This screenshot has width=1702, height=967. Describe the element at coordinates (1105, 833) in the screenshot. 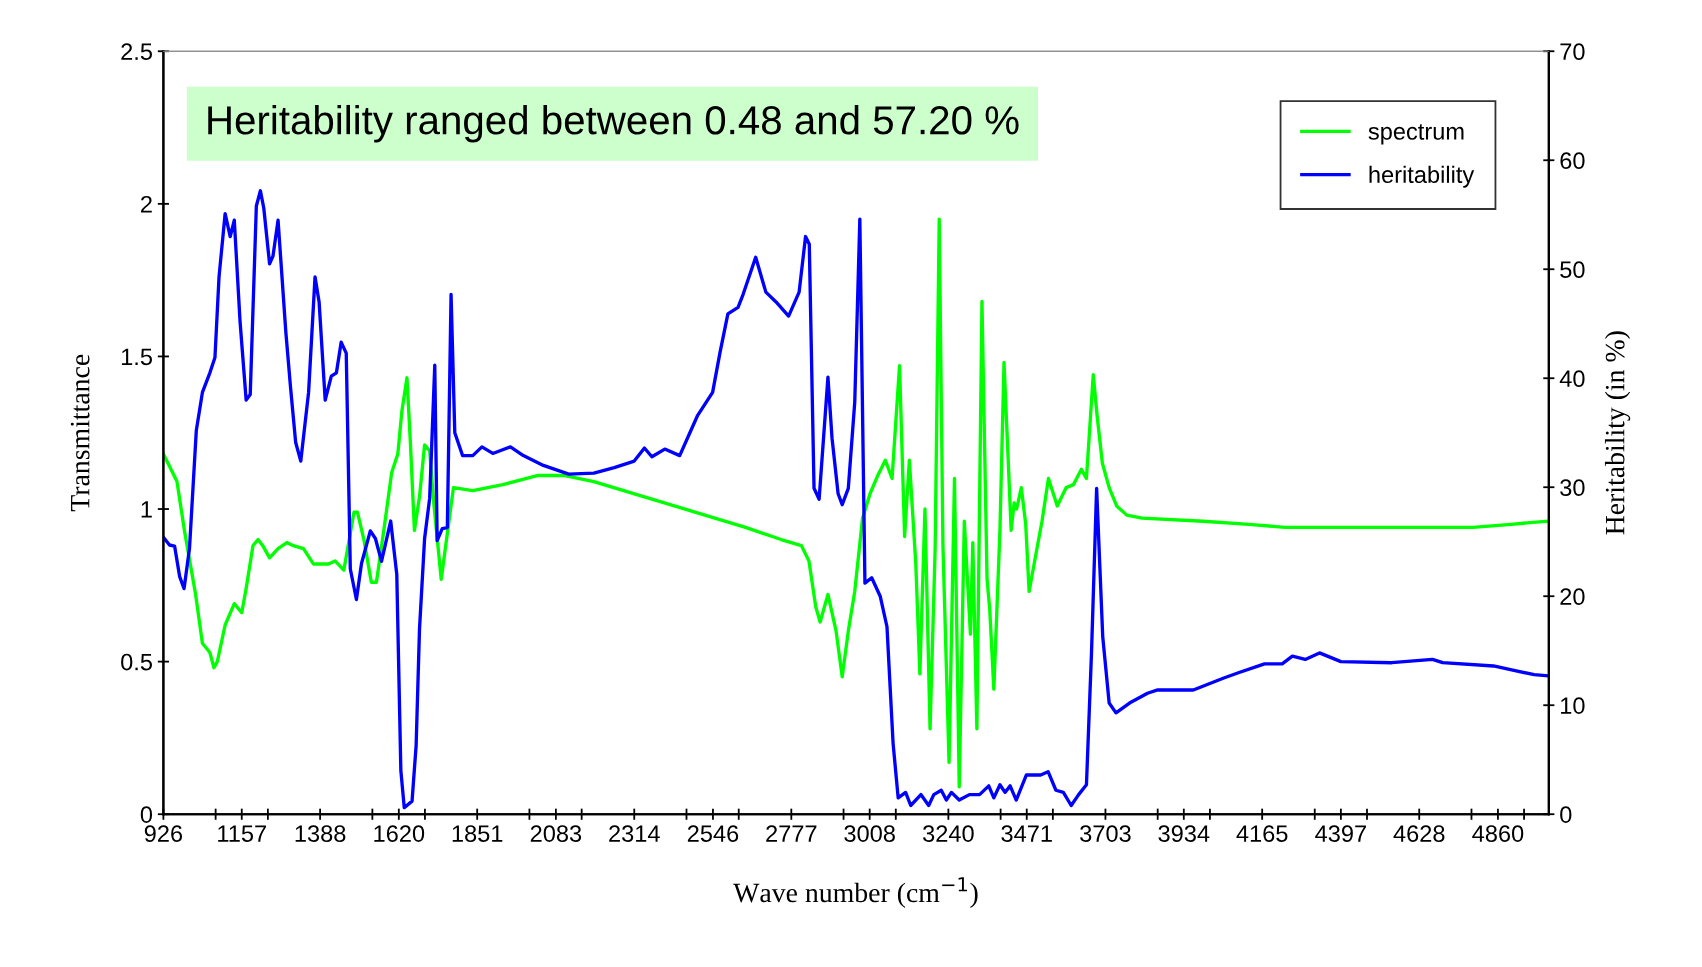

I see `x-tick-label: 3703` at that location.